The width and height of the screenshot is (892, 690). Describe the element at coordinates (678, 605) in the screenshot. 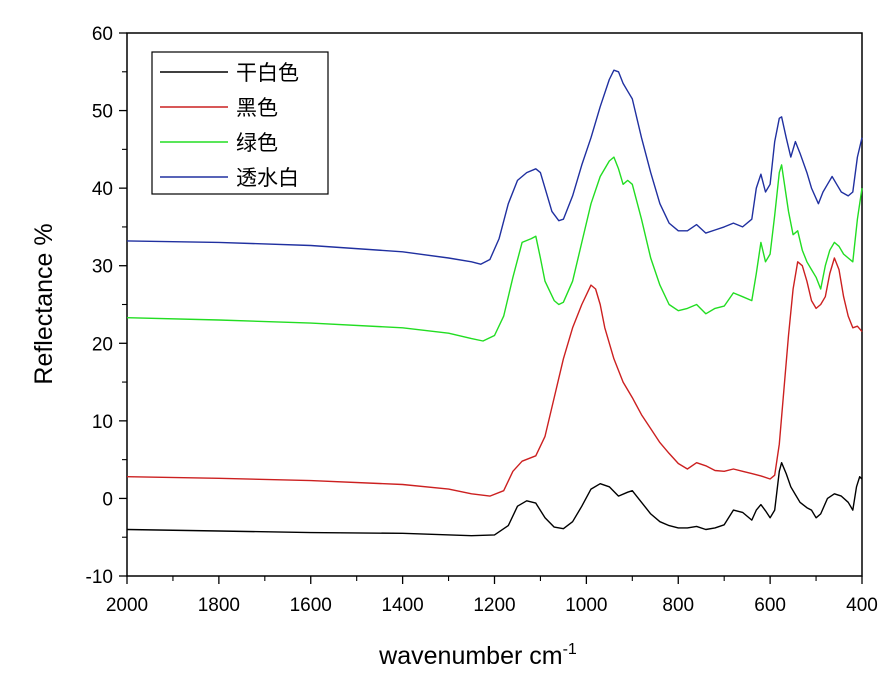

I see `x-tick-label: 800` at that location.